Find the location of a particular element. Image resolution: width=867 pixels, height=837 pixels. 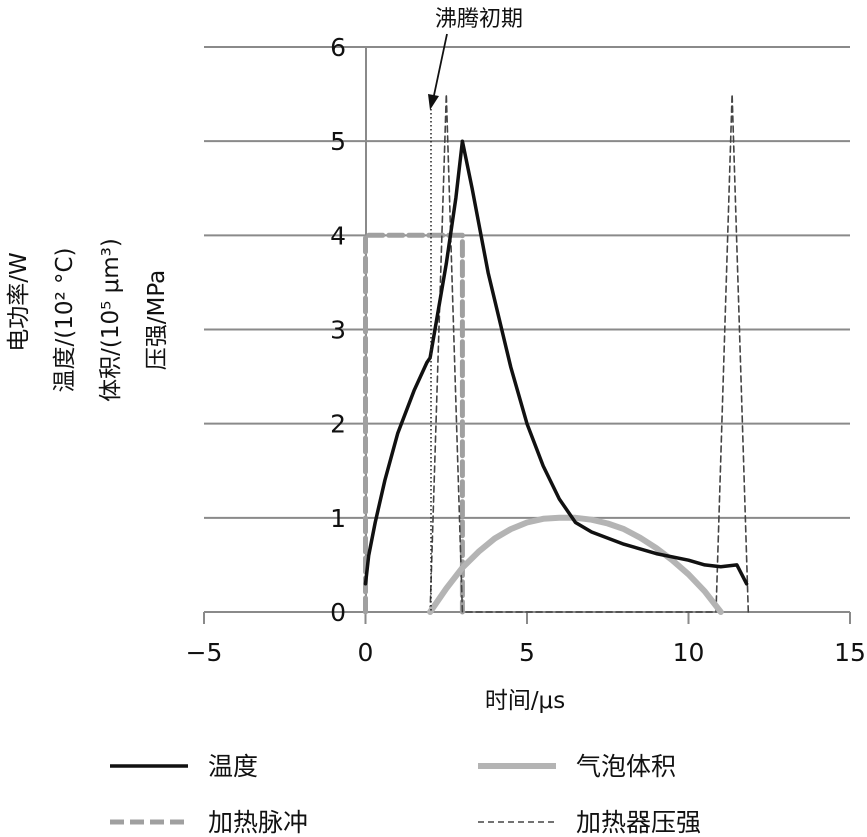

x-ticks: −5 0 5 10 15 is located at coordinates (526, 639).